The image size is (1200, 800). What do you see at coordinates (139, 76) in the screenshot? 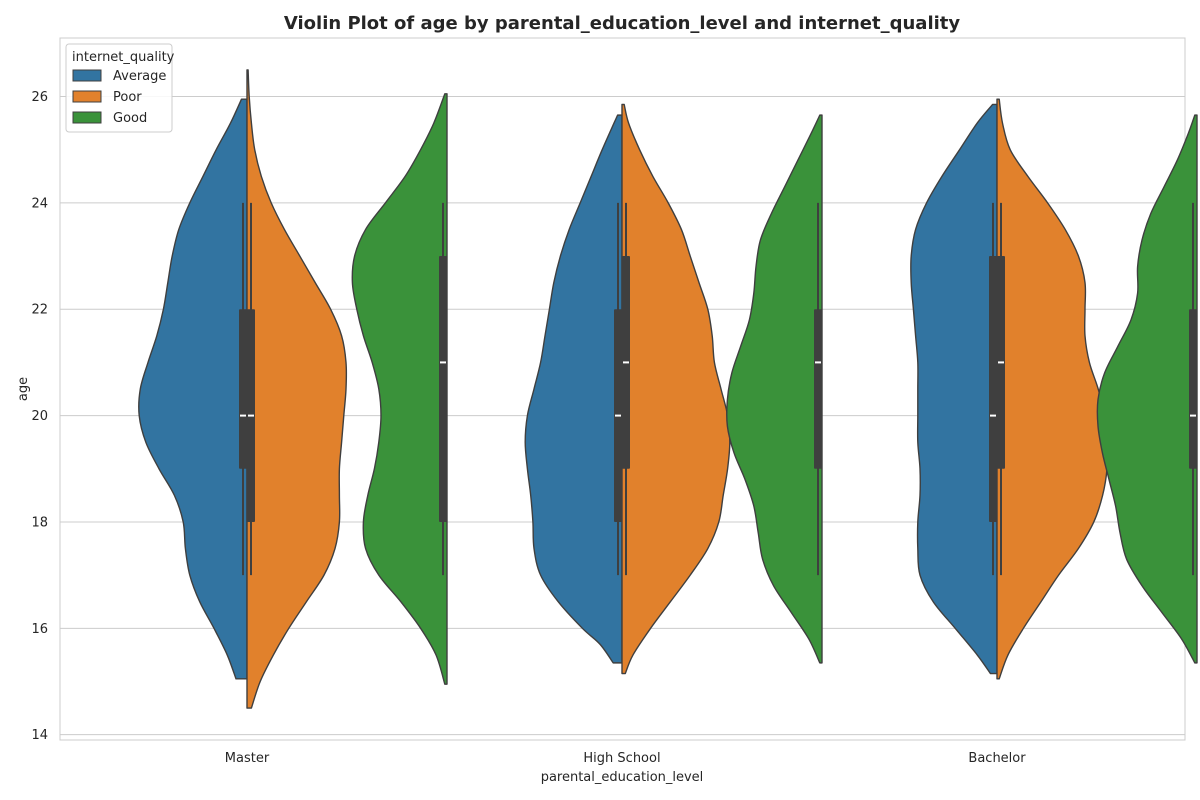
I see `legend-label: Average` at bounding box center [139, 76].